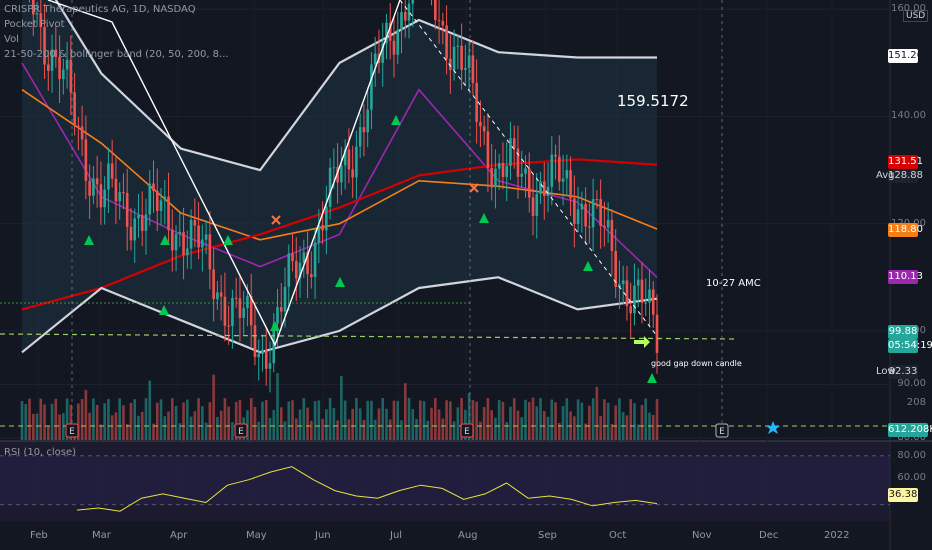  What do you see at coordinates (905, 176) in the screenshot?
I see `price-label-avg: 128.88` at bounding box center [905, 176].